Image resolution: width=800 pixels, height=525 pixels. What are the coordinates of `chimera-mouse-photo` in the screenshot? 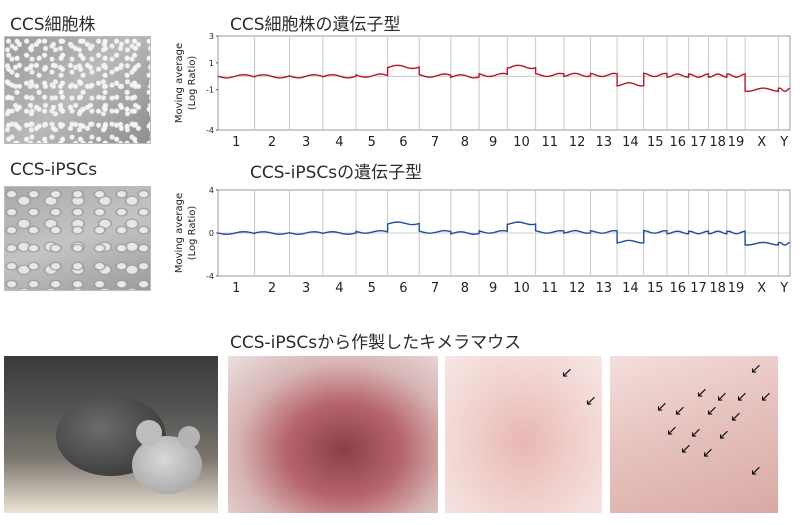 It's located at (111, 434).